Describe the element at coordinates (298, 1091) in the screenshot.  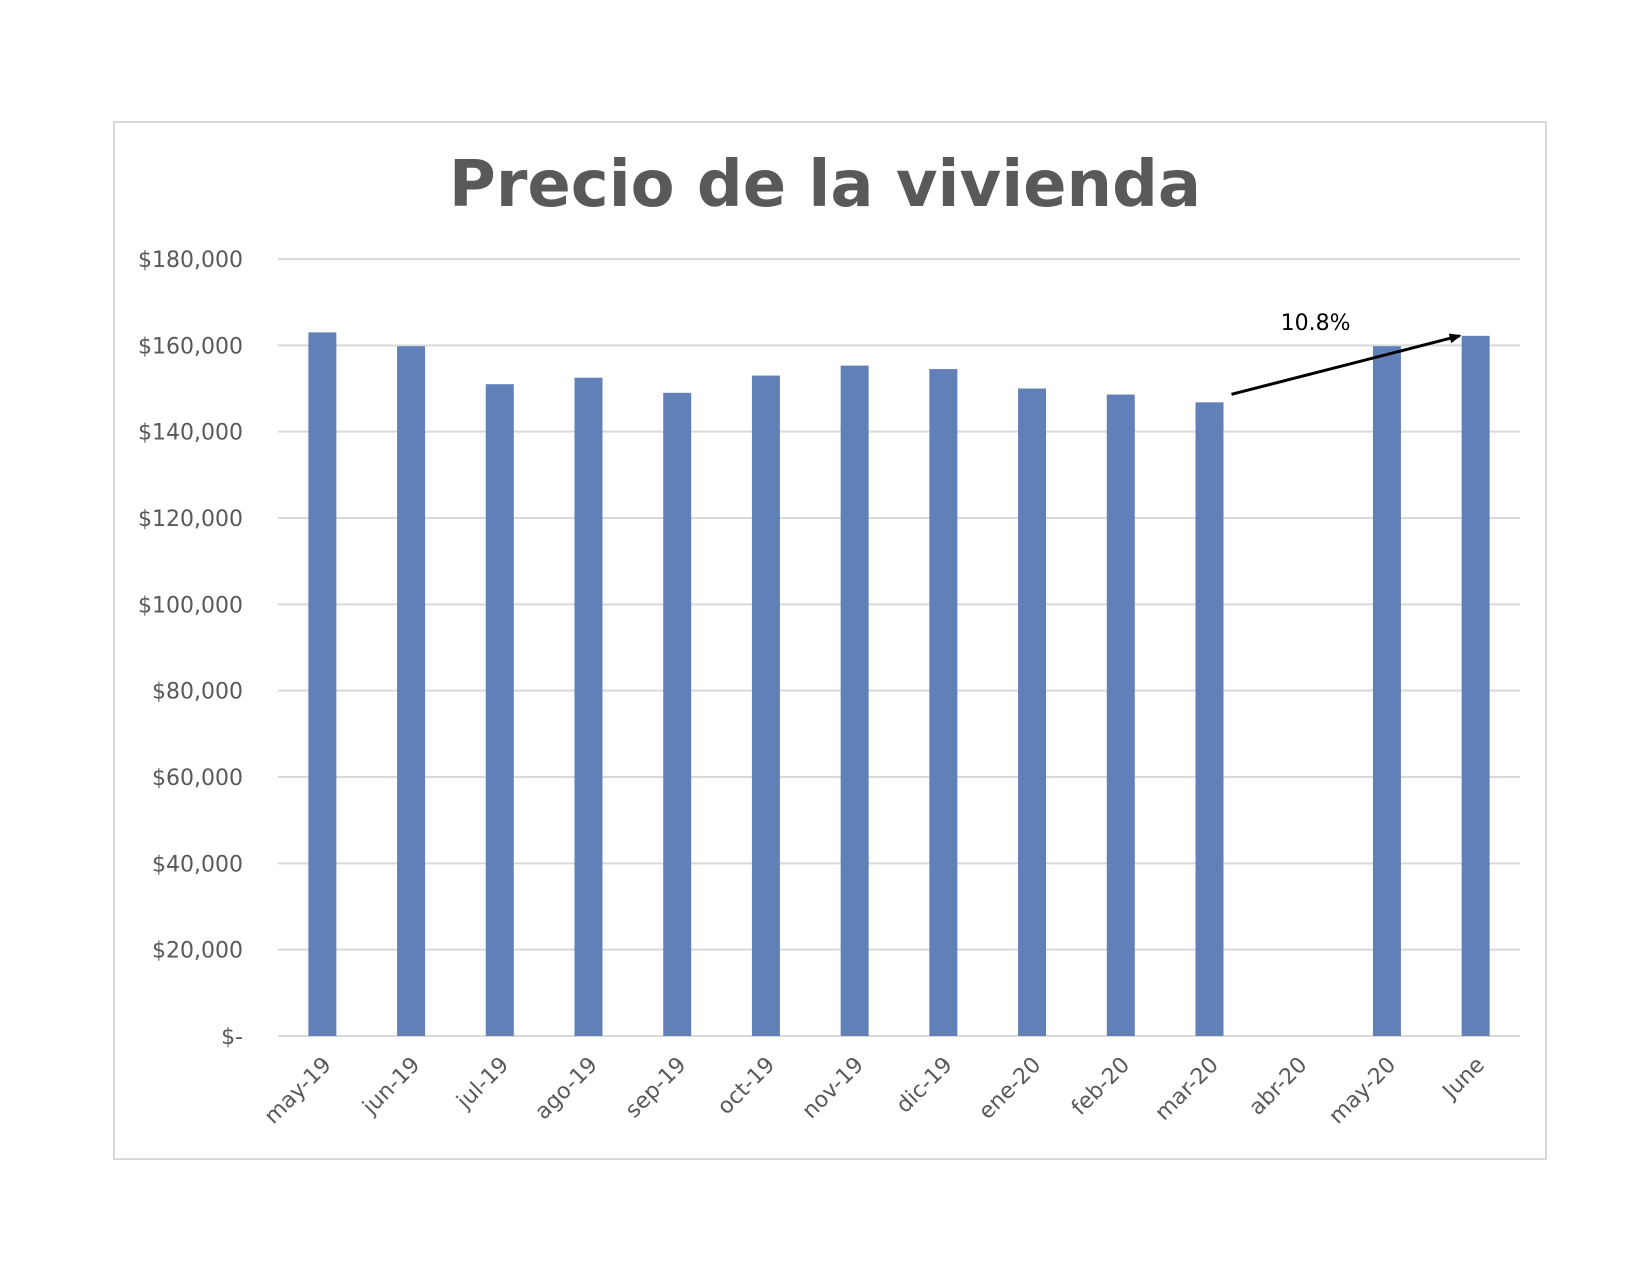
I see `x-tick-label: may-19` at that location.